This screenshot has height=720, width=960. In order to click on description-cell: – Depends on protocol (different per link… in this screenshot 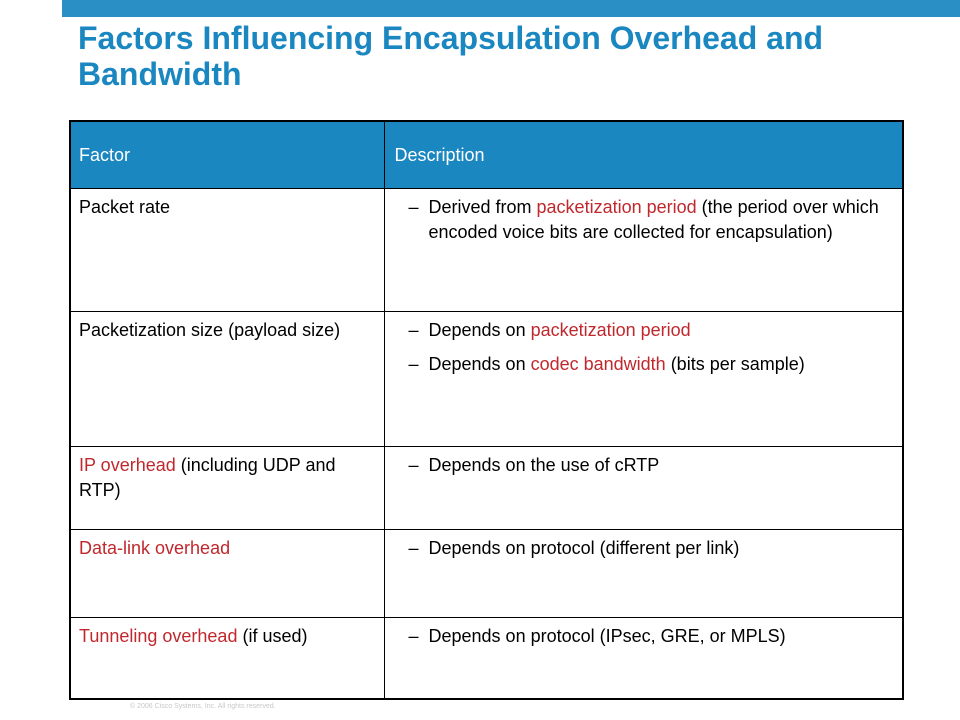, I will do `click(643, 573)`.